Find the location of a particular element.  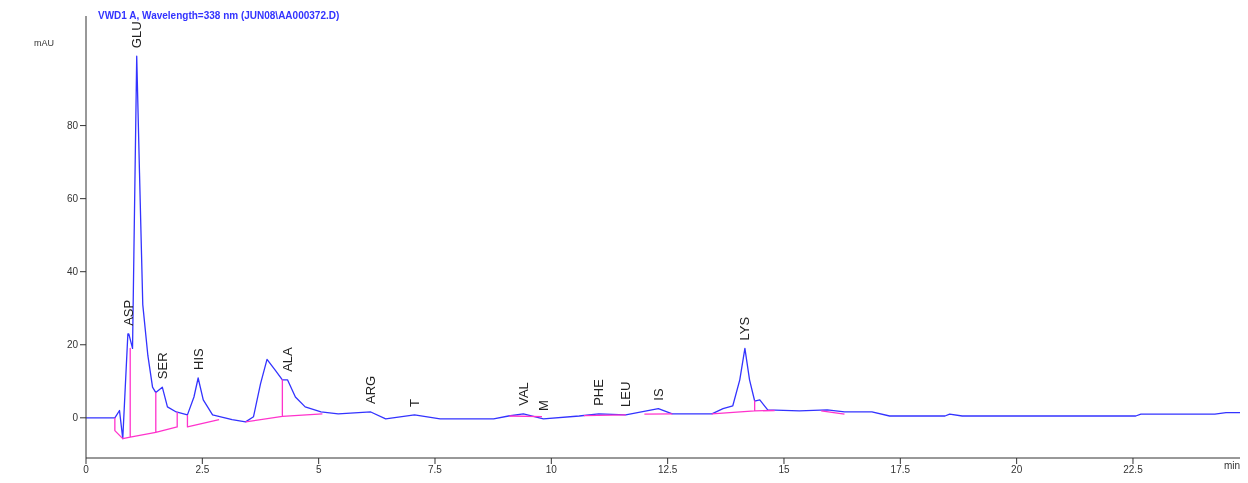

annotation: LYS is located at coordinates (745, 328).